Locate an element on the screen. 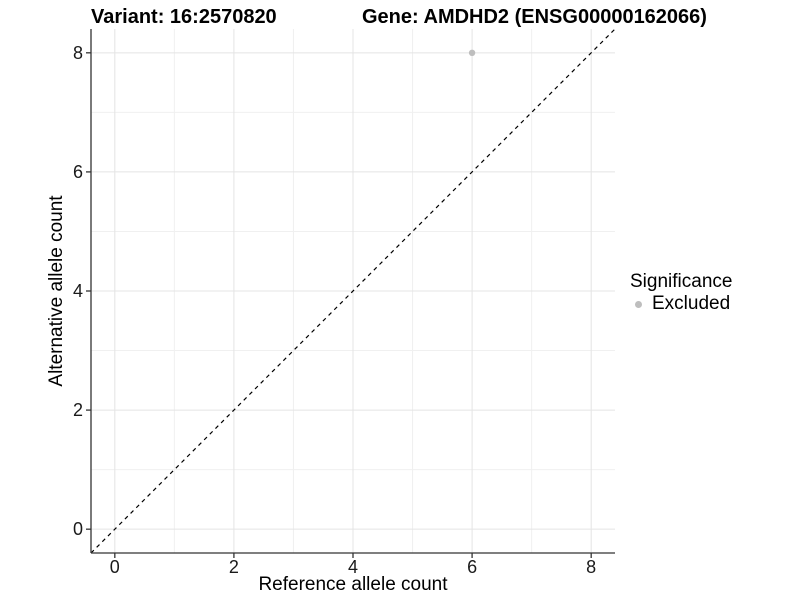 This screenshot has height=600, width=800. plot-title-gene: Gene: AMDHD2 (ENSG00000162066) is located at coordinates (534, 17).